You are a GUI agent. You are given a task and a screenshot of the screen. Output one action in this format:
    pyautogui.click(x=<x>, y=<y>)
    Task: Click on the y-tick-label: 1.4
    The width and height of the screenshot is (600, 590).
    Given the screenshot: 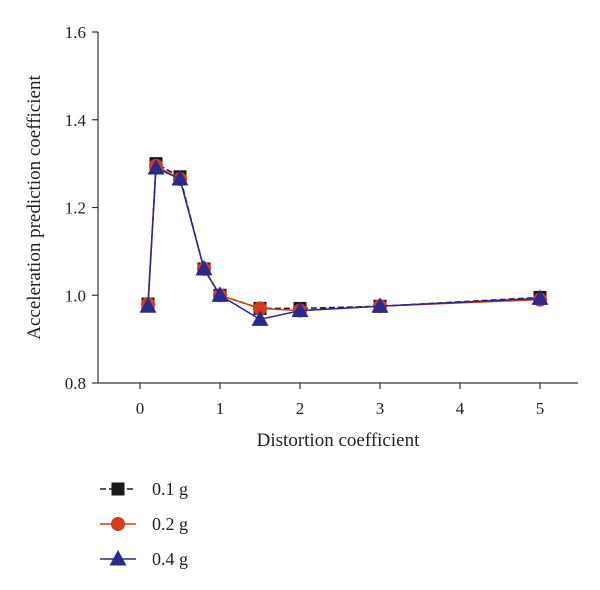 What is the action you would take?
    pyautogui.click(x=76, y=120)
    